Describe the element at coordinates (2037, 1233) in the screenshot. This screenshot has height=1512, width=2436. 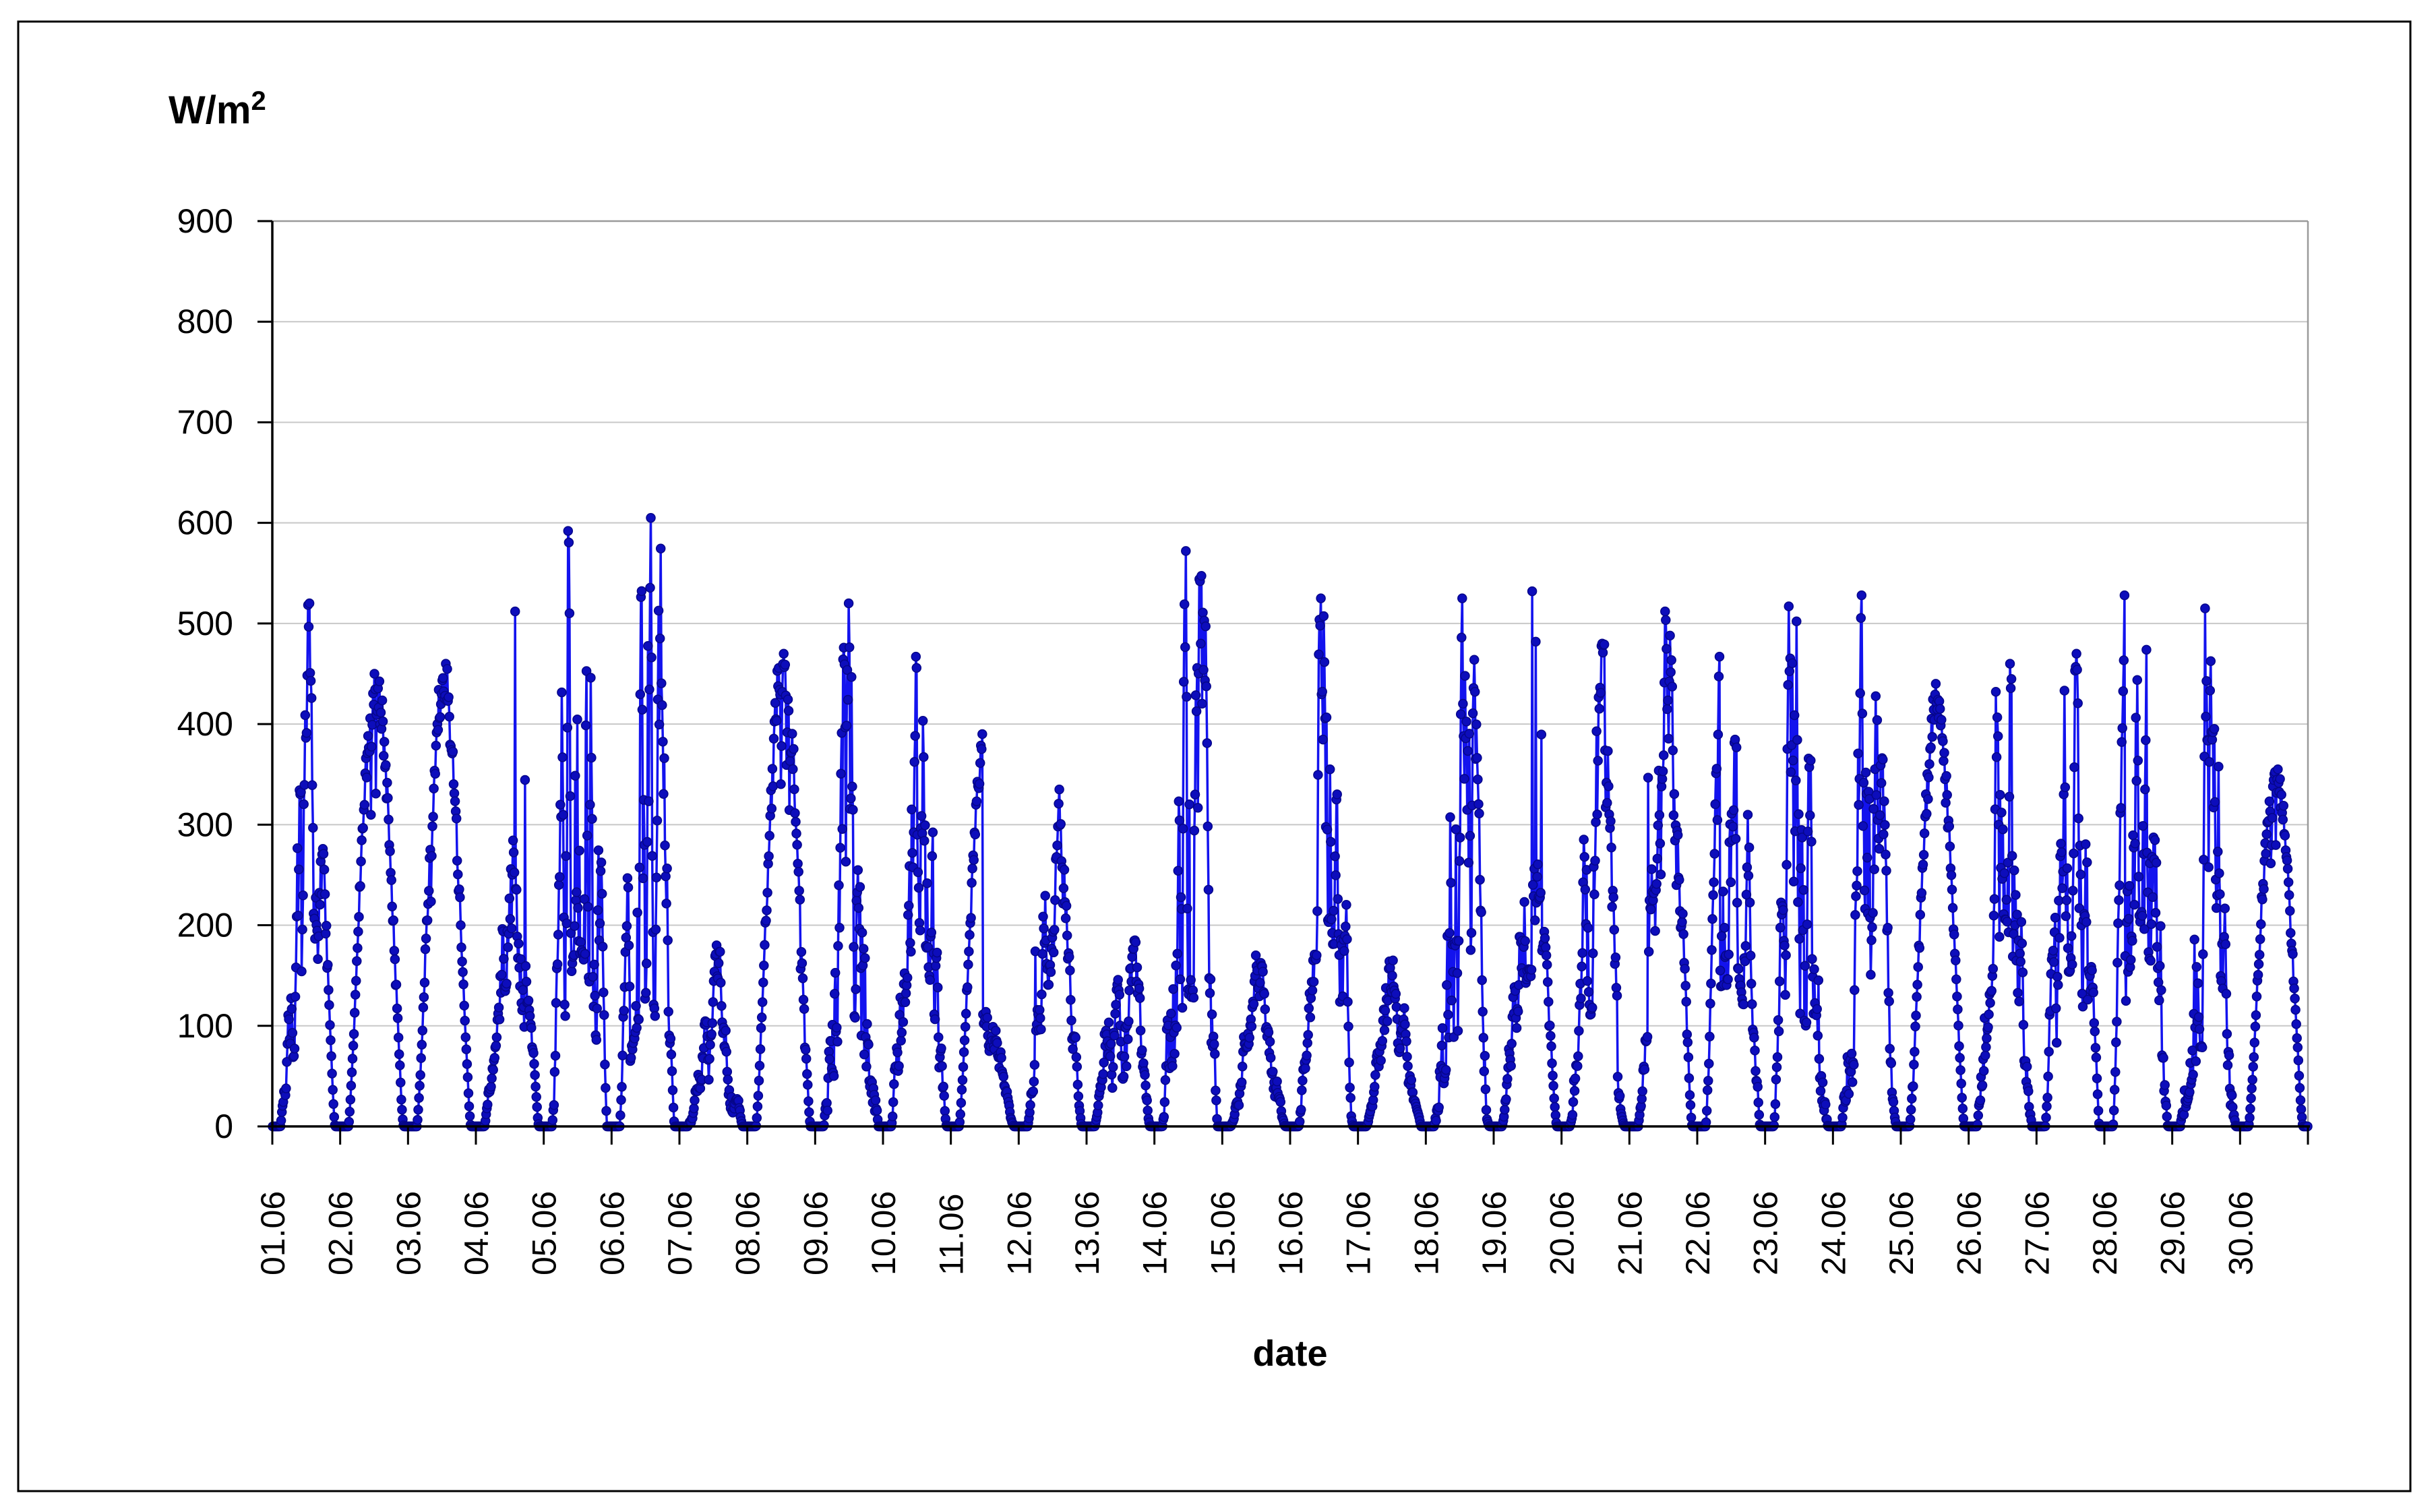
I see `x-tick-label: 27.06` at that location.